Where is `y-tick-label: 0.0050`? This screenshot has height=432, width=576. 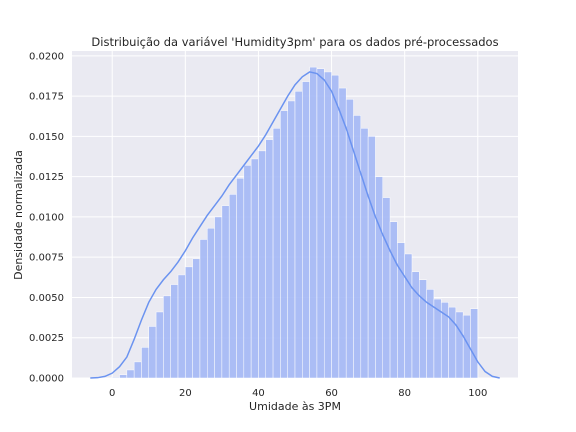 y-tick-label: 0.0050 is located at coordinates (46, 298).